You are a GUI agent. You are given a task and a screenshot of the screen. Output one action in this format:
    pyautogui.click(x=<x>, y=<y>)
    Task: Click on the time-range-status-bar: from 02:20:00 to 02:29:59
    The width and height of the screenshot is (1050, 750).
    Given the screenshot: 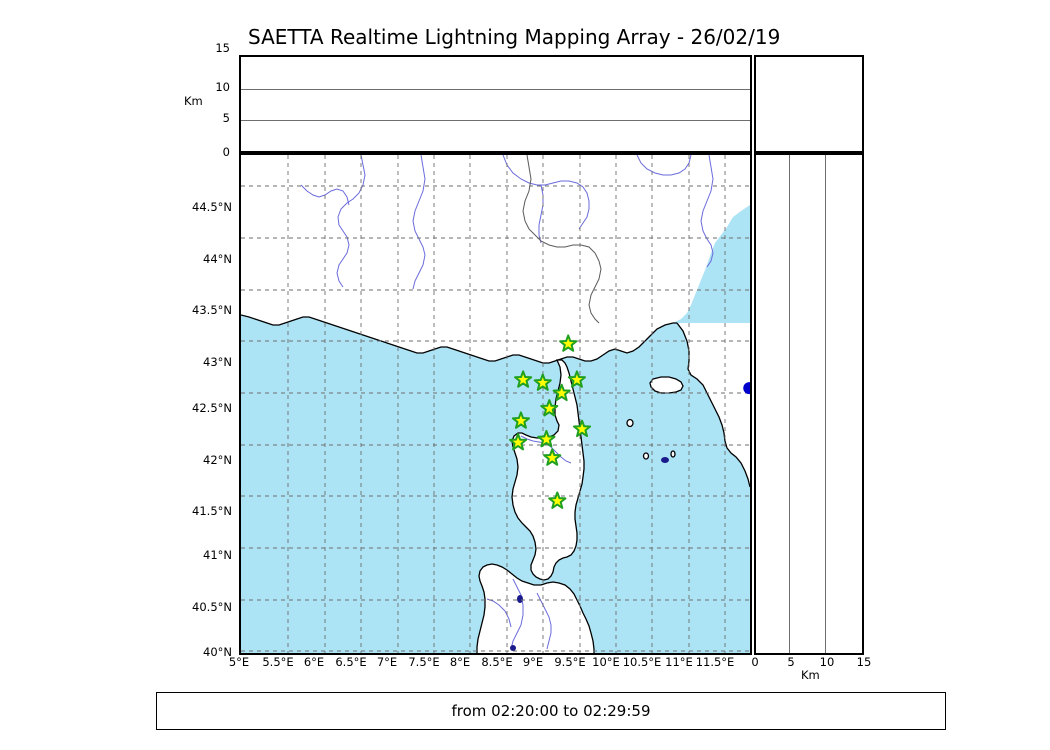 What is the action you would take?
    pyautogui.click(x=551, y=711)
    